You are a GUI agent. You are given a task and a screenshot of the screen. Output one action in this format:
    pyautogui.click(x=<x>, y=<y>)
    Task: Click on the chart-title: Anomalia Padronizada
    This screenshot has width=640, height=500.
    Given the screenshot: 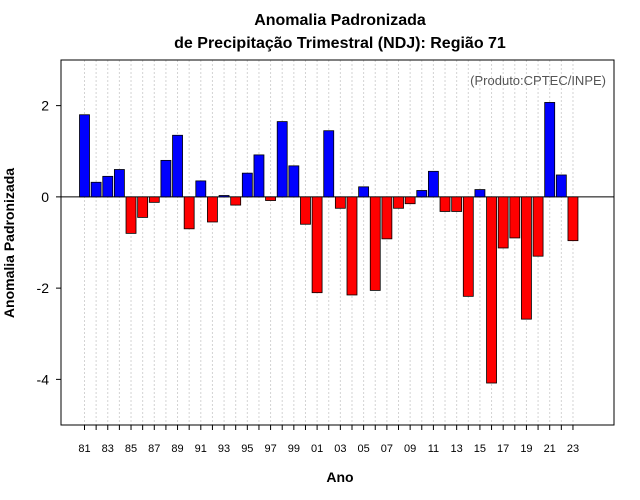 What is the action you would take?
    pyautogui.click(x=340, y=20)
    